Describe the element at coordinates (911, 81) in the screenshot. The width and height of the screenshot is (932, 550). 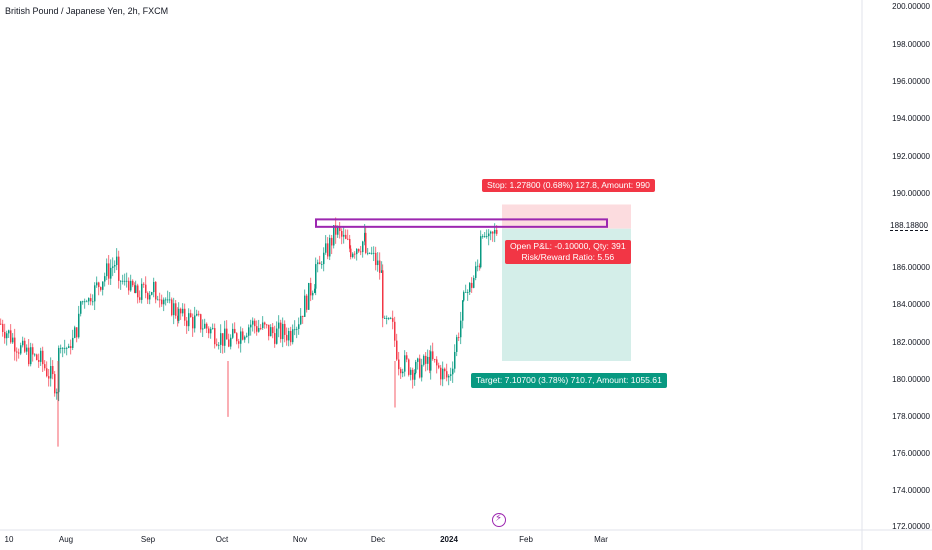
I see `y-tick: 196.00000` at that location.